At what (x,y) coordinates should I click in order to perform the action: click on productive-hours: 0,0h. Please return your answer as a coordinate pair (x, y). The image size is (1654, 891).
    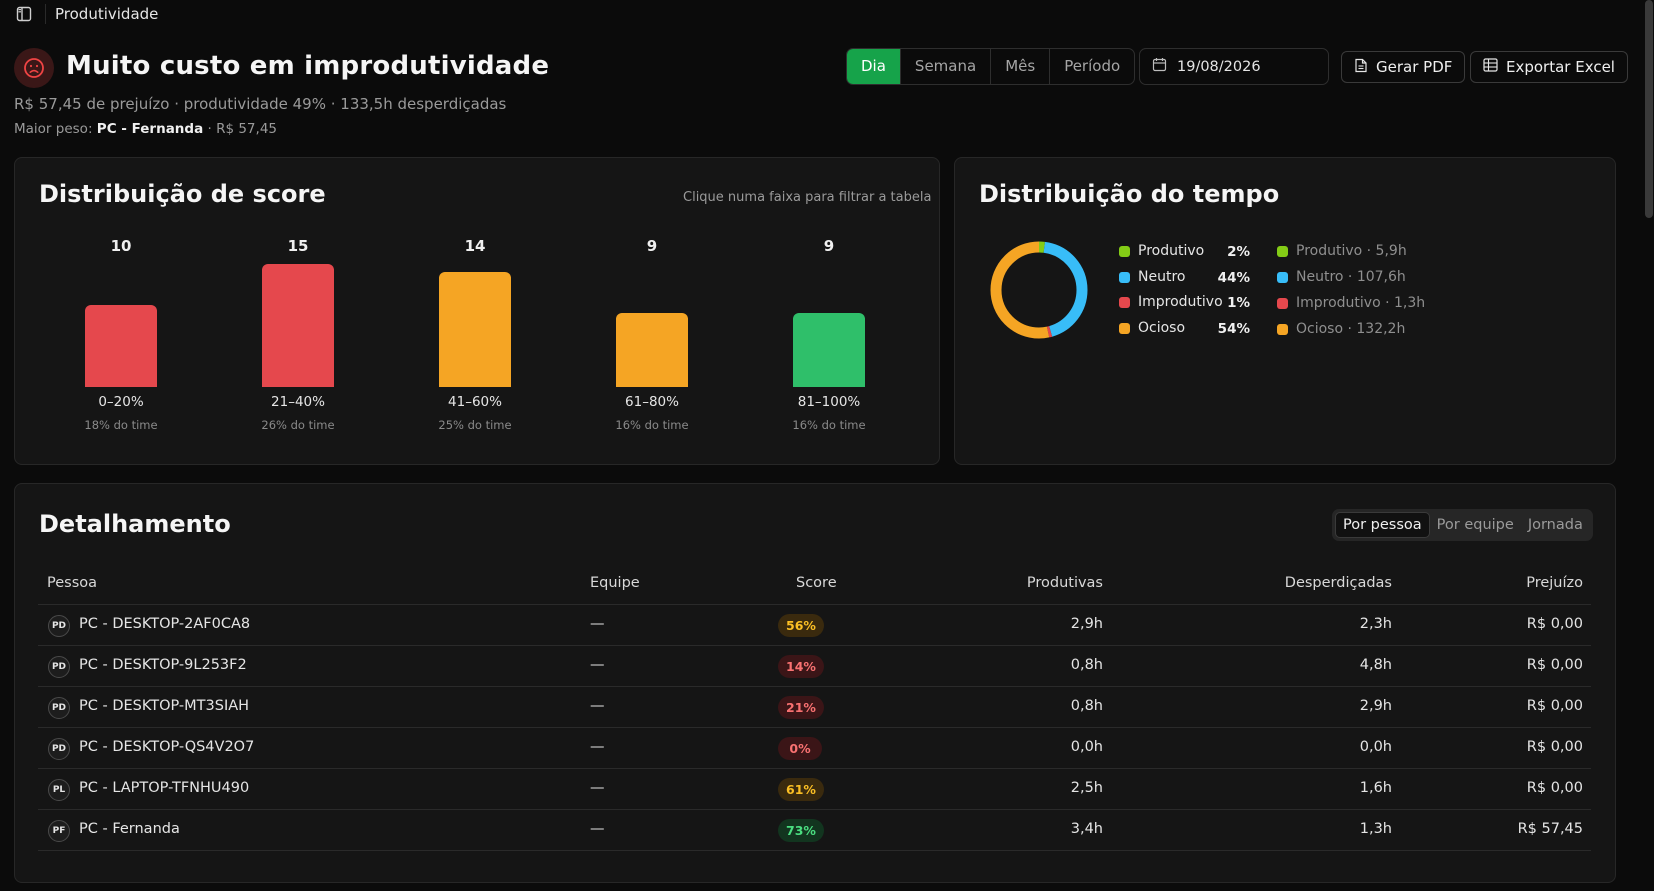
    Looking at the image, I should click on (1086, 747).